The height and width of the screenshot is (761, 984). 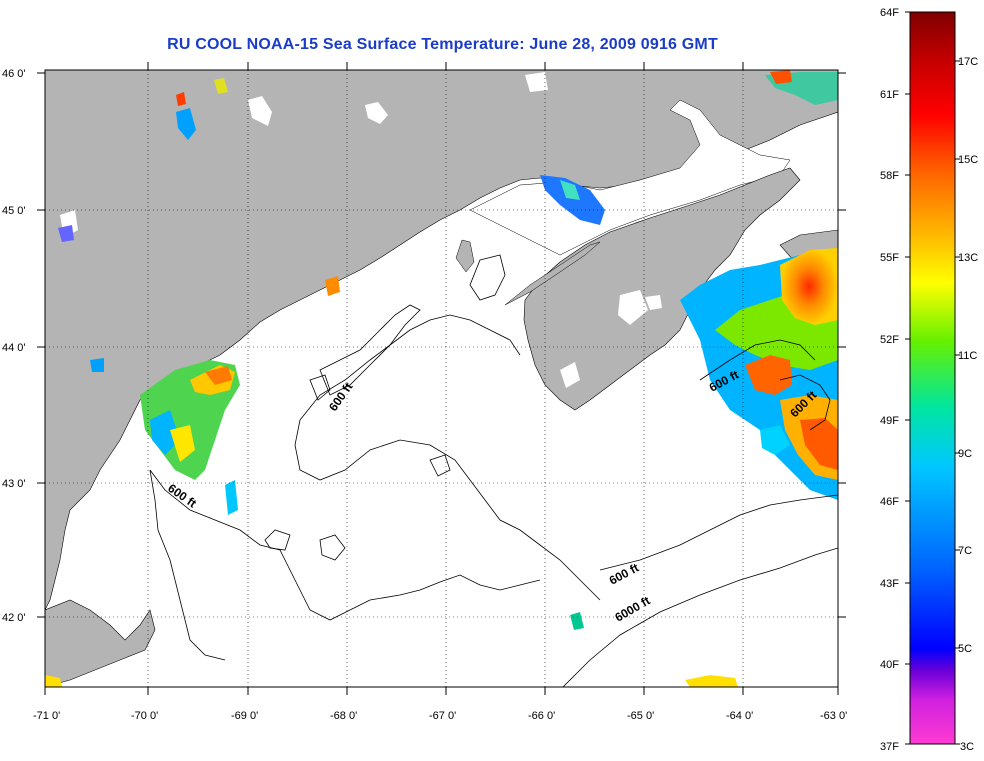 I want to click on colorbar-c-label: 7C, so click(x=965, y=551).